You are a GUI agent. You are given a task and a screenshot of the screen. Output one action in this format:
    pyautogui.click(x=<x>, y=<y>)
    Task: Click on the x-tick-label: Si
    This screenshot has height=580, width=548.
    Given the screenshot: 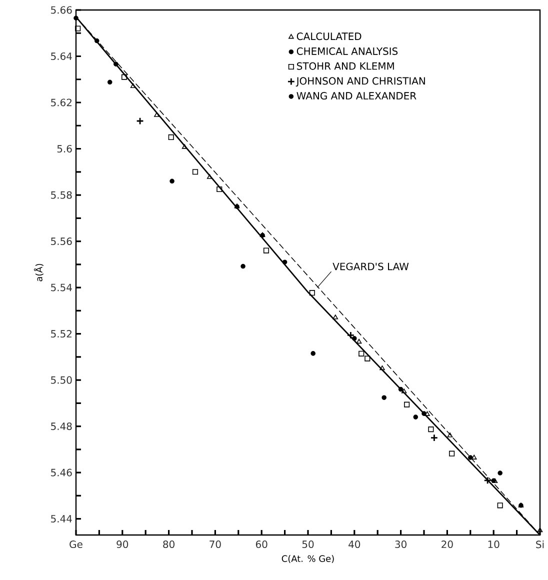 What is the action you would take?
    pyautogui.click(x=540, y=544)
    